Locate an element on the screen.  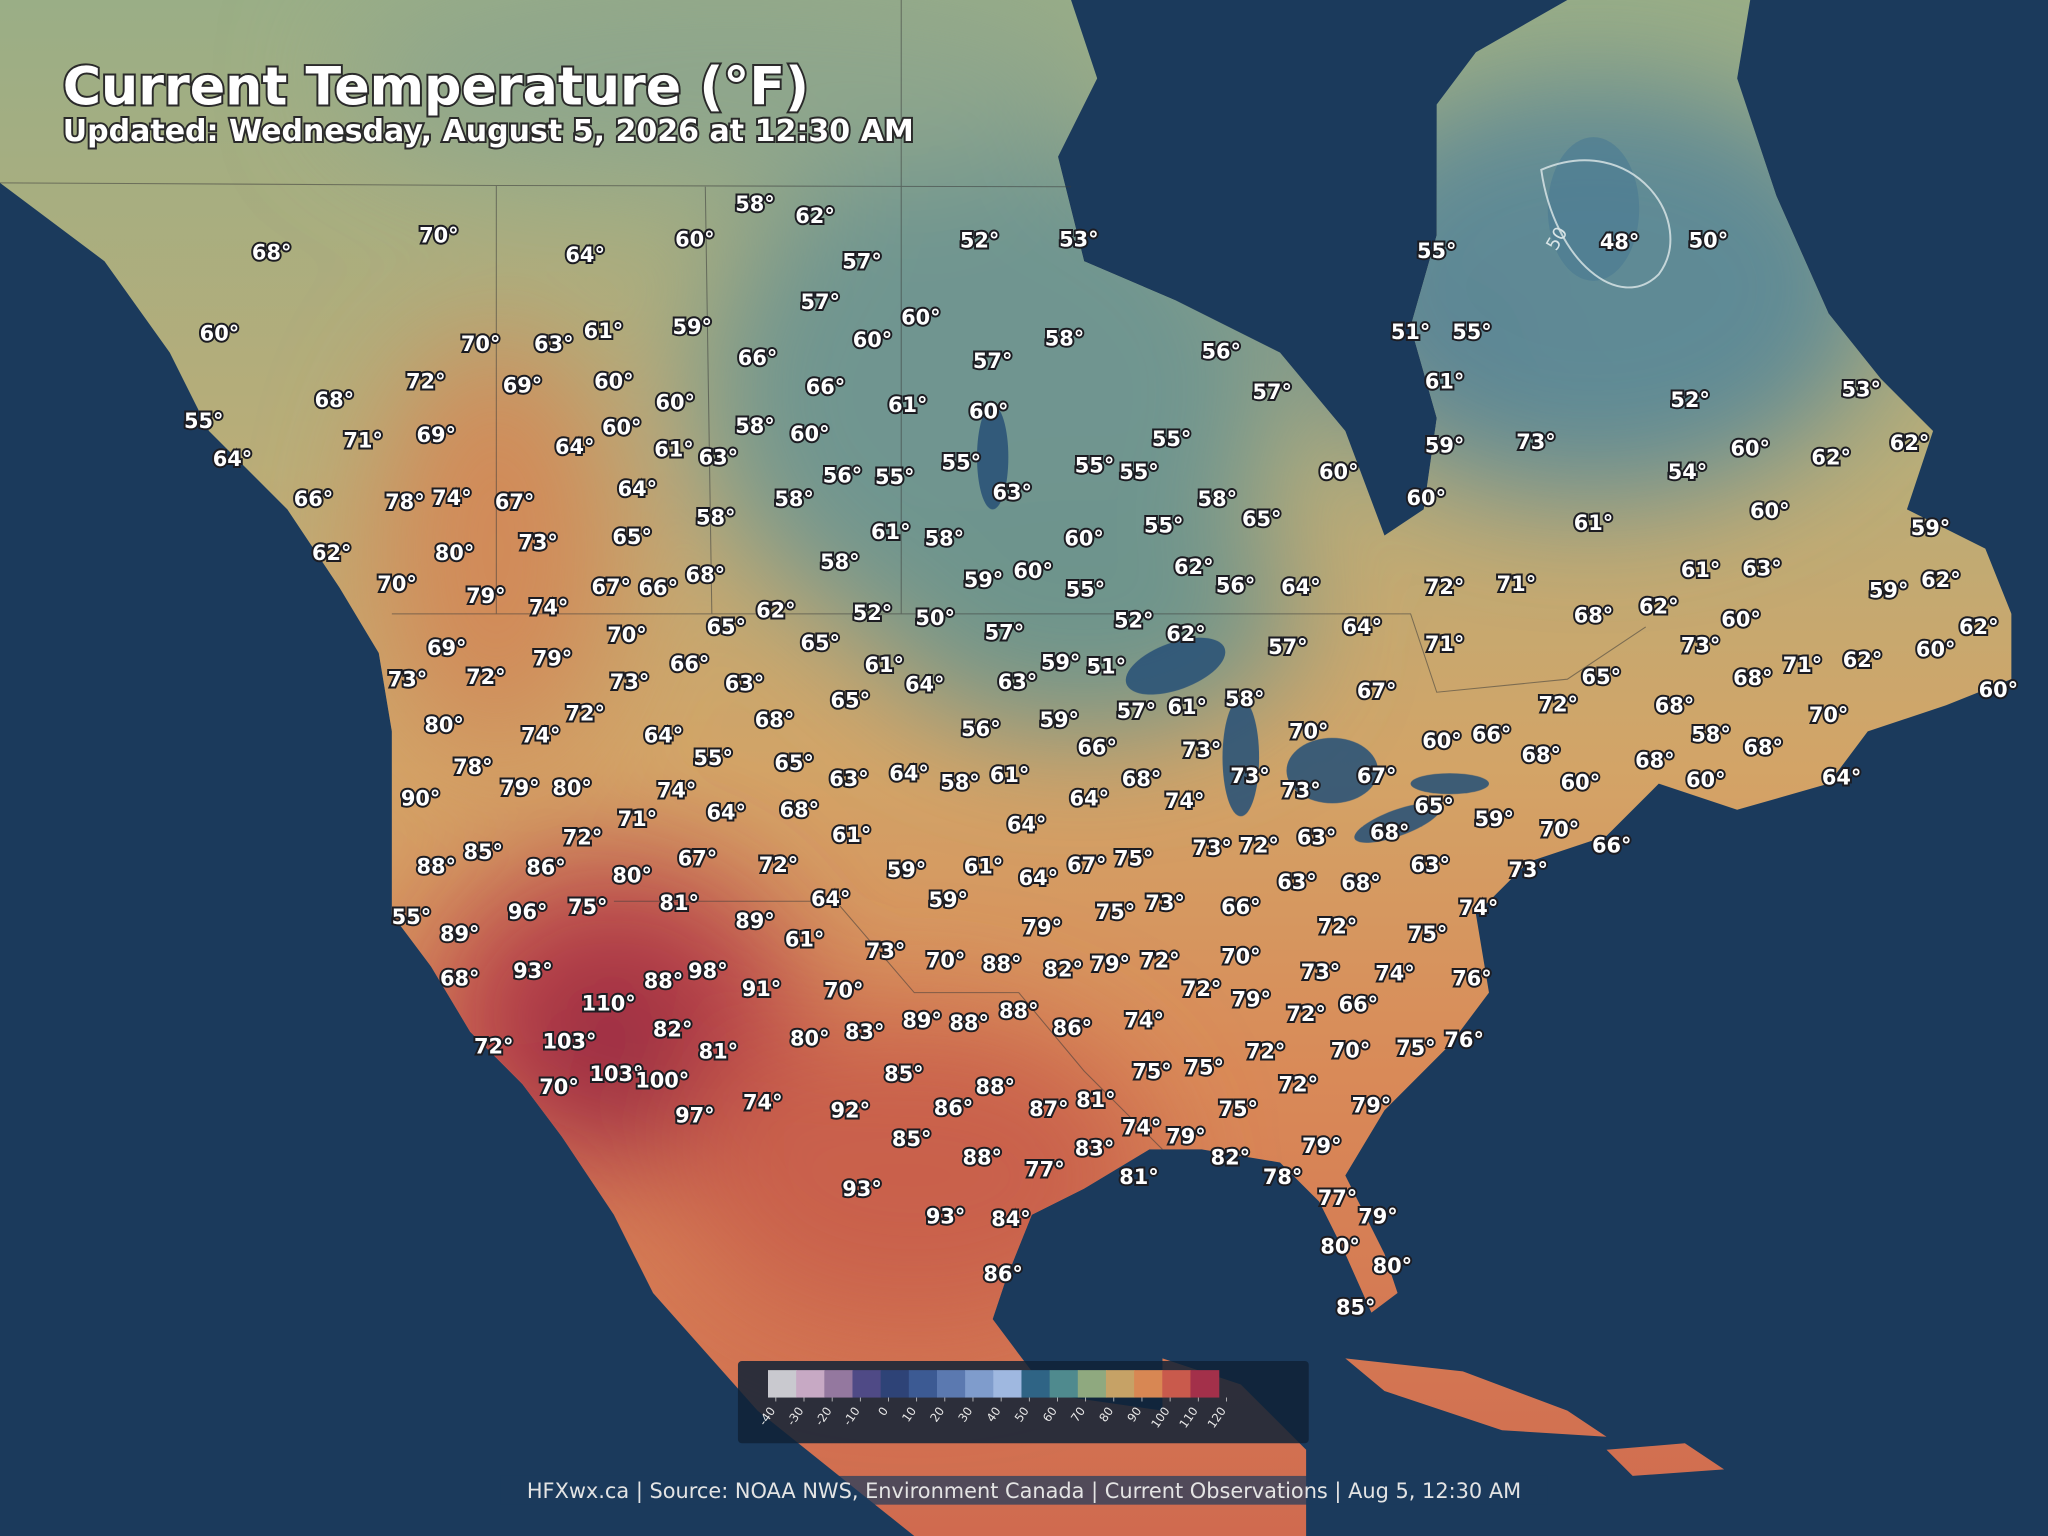
temperature-label: 80° is located at coordinates (1393, 1266).